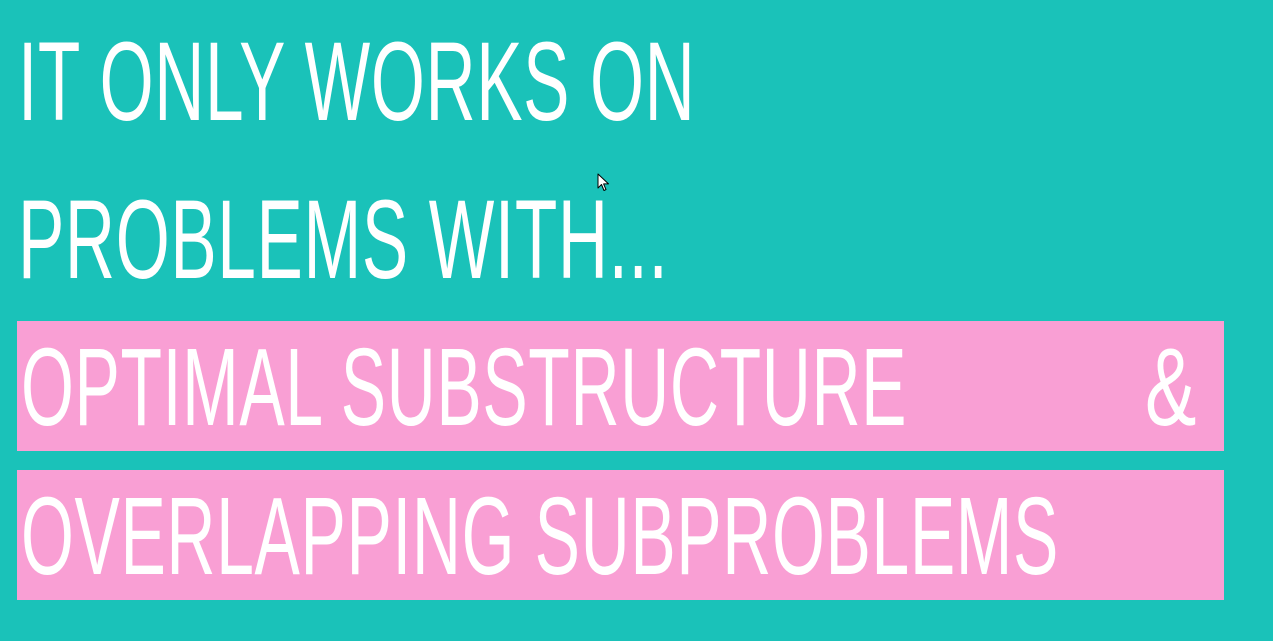 The height and width of the screenshot is (641, 1273). What do you see at coordinates (464, 387) in the screenshot?
I see `highlight-text-optimal-substructure: OPTIMAL SUBSTRUCTURE` at bounding box center [464, 387].